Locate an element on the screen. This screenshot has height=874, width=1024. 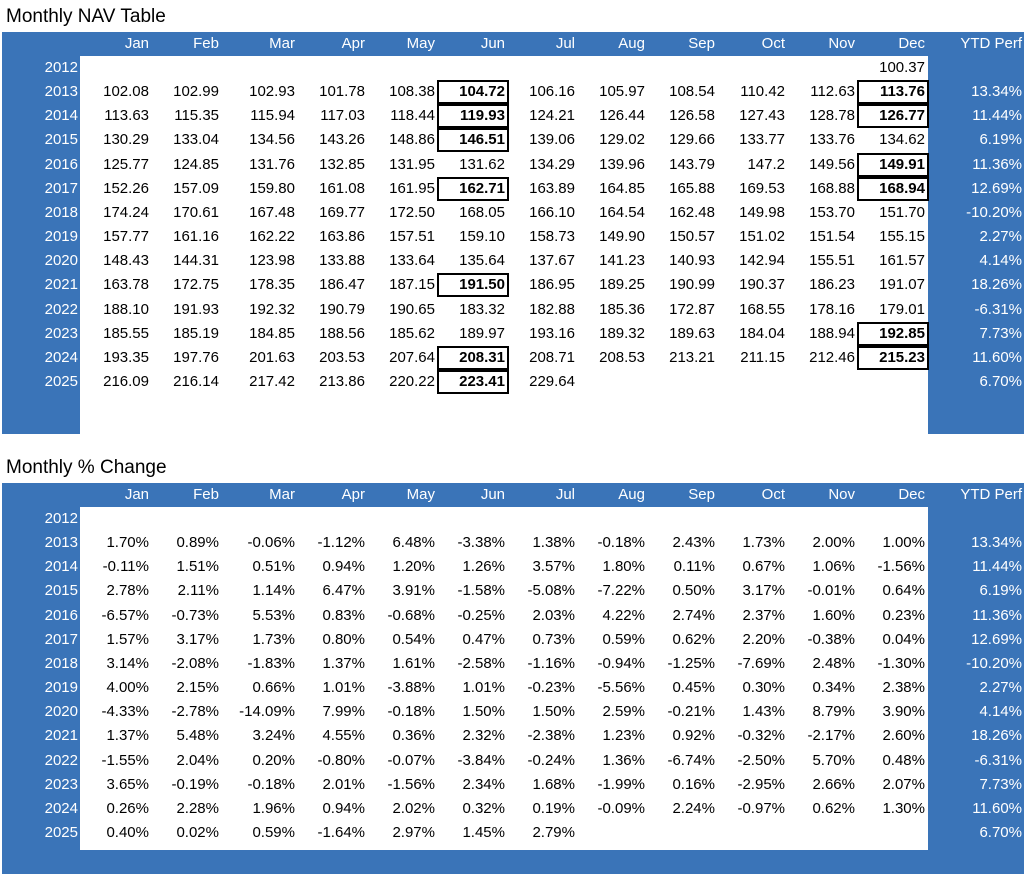
nav-header-mar: Mar is located at coordinates (282, 43).